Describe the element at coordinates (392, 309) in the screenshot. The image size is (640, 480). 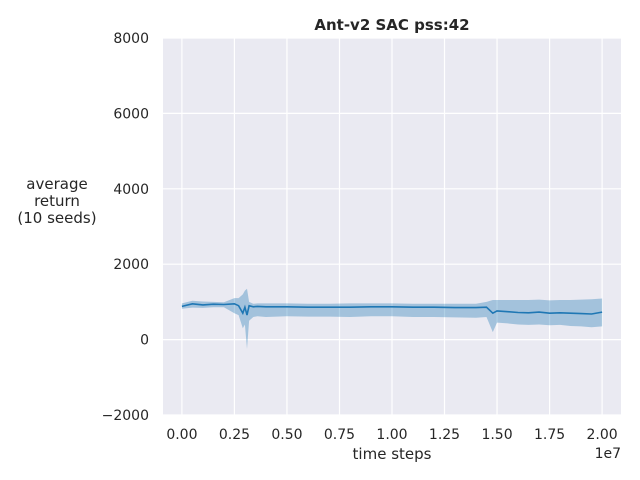
I see `mean-return-line` at that location.